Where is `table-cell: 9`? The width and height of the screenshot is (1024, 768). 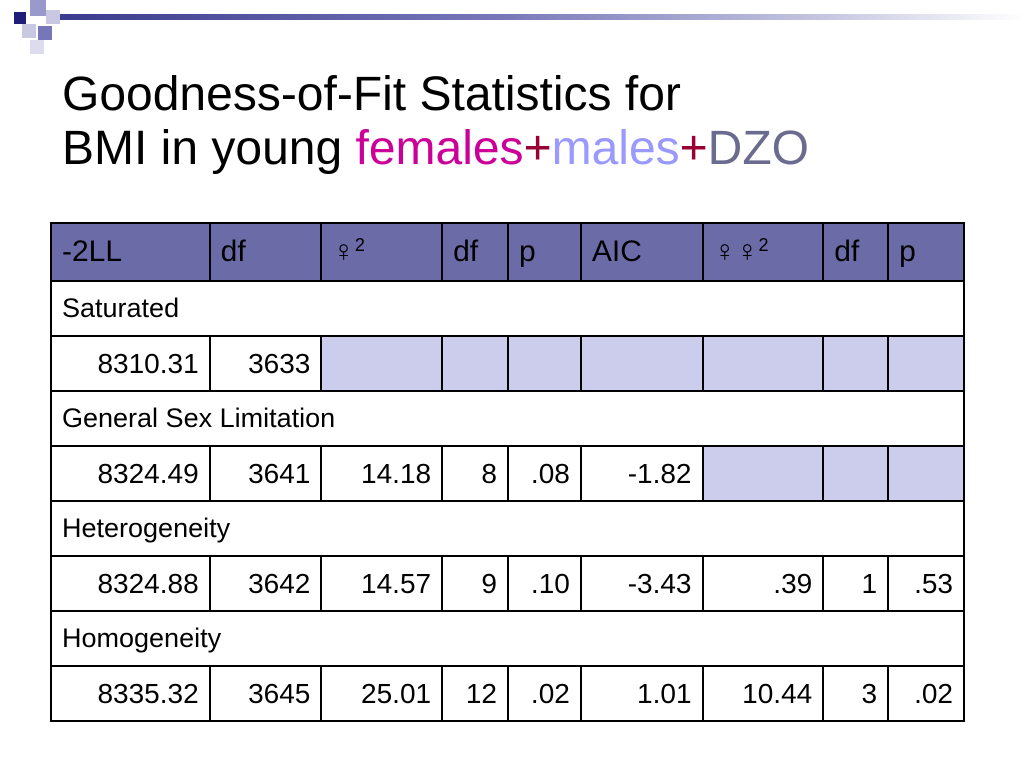 table-cell: 9 is located at coordinates (475, 583).